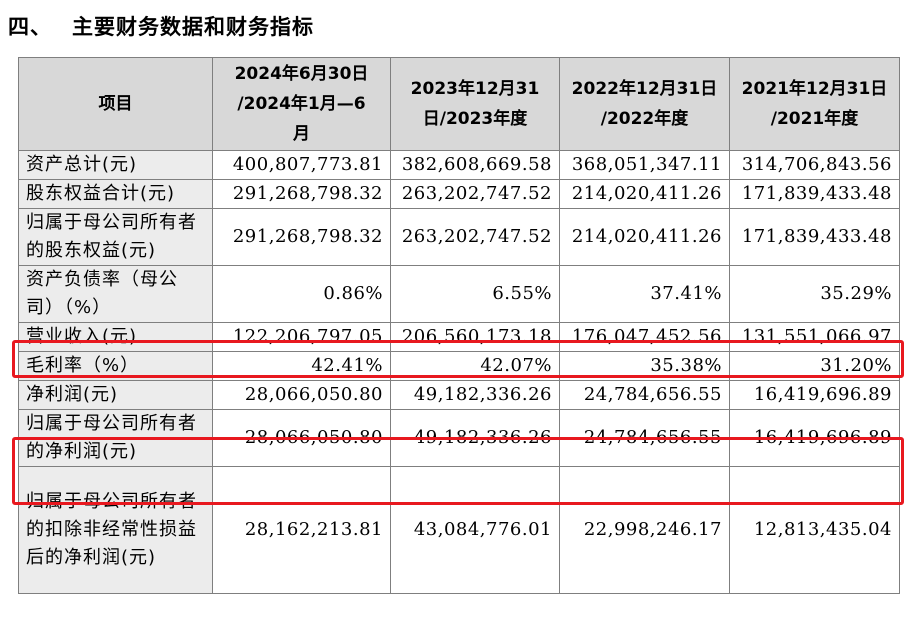 This screenshot has height=637, width=910. What do you see at coordinates (644, 165) in the screenshot?
I see `cell-value: 368,051,347.11` at bounding box center [644, 165].